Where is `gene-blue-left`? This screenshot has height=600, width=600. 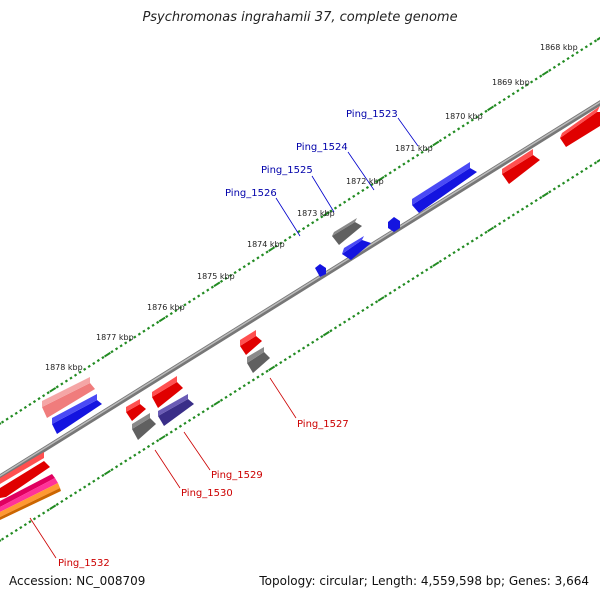
gene-blue-left is located at coordinates (77, 414).